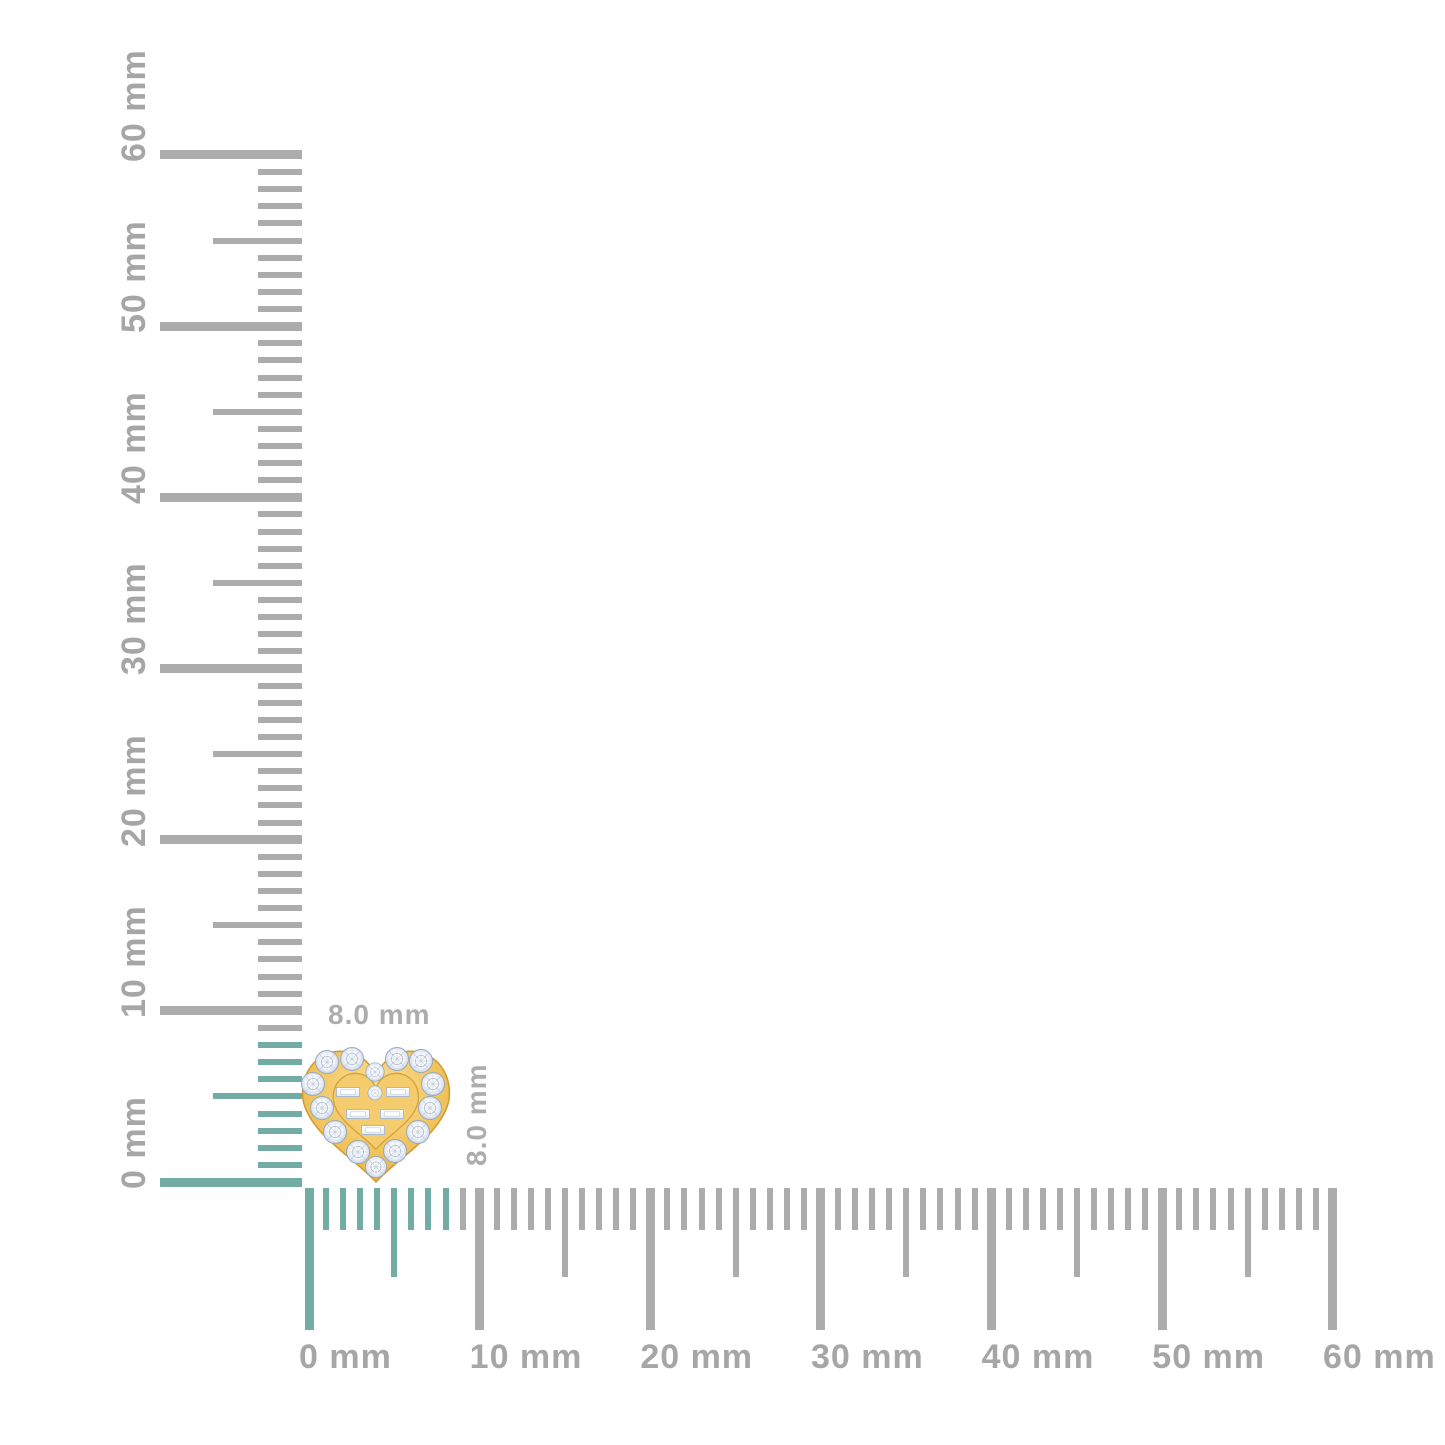  Describe the element at coordinates (633, 1209) in the screenshot. I see `h-ruler-tick-19mm` at that location.